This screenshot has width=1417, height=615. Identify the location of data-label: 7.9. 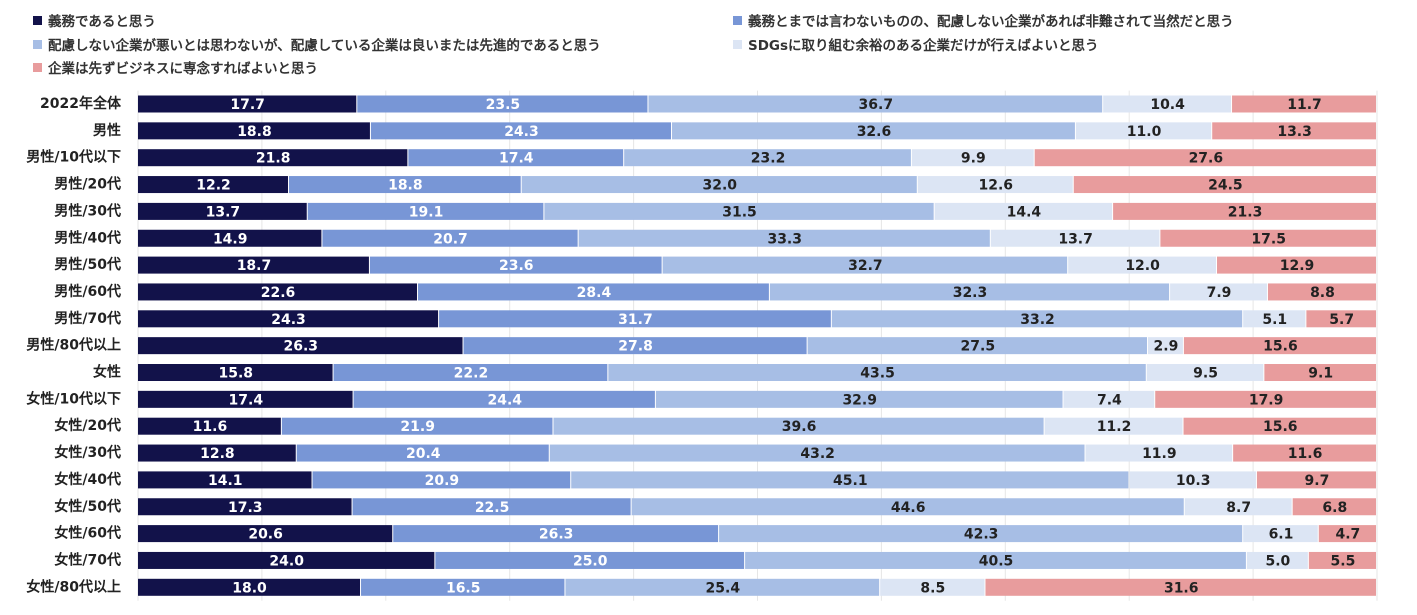
(1219, 293).